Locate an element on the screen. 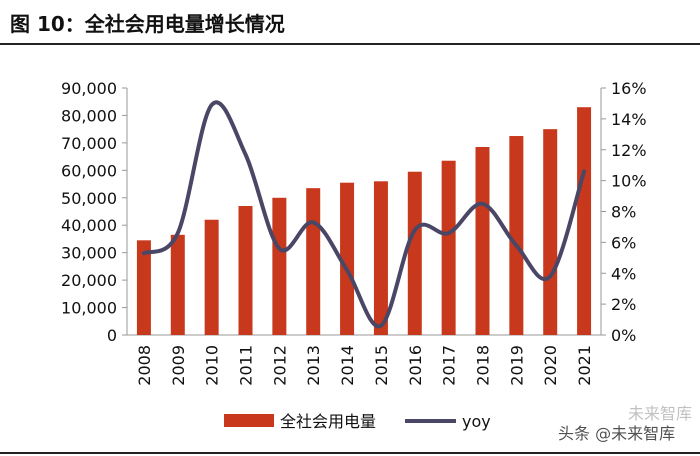 The width and height of the screenshot is (700, 456). y-left-tick-label: 70,000 is located at coordinates (89, 143).